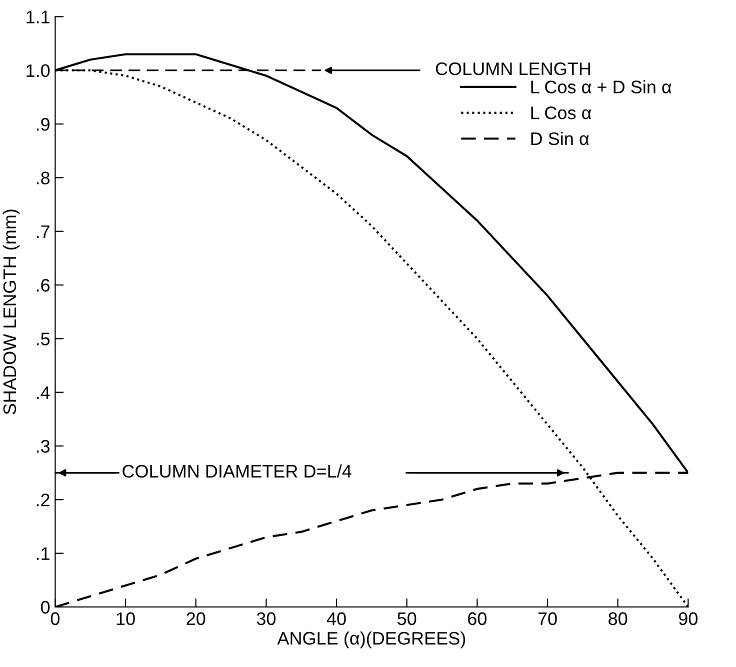  Describe the element at coordinates (407, 619) in the screenshot. I see `x-tick-label: 50` at that location.